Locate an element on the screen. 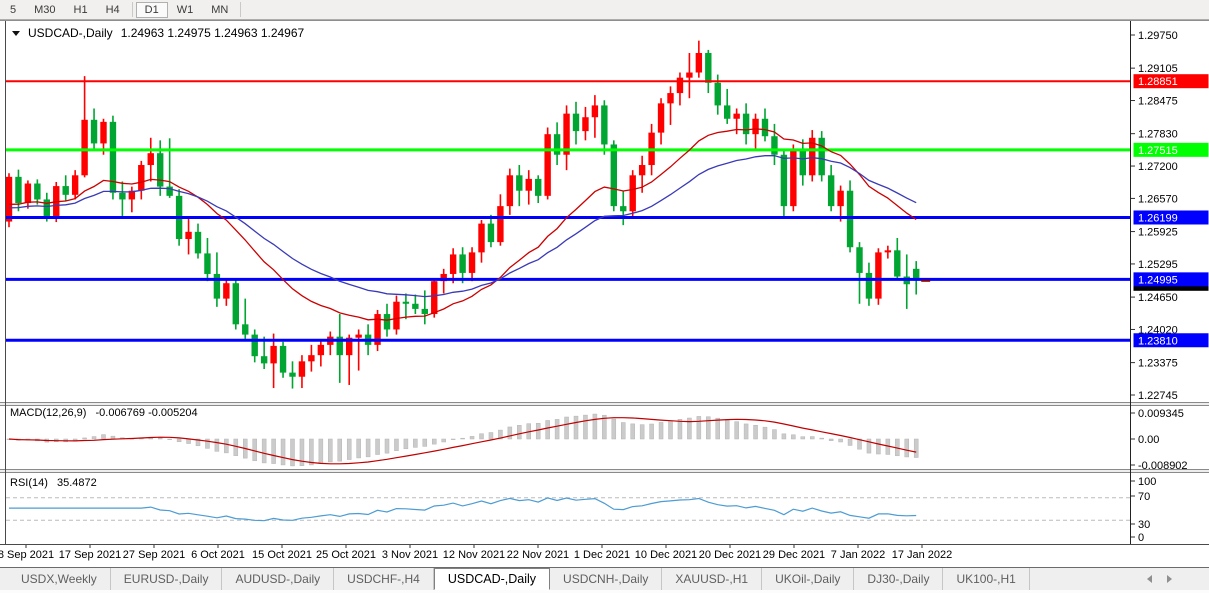  macd-tick-label: 0.009345 is located at coordinates (1161, 414).